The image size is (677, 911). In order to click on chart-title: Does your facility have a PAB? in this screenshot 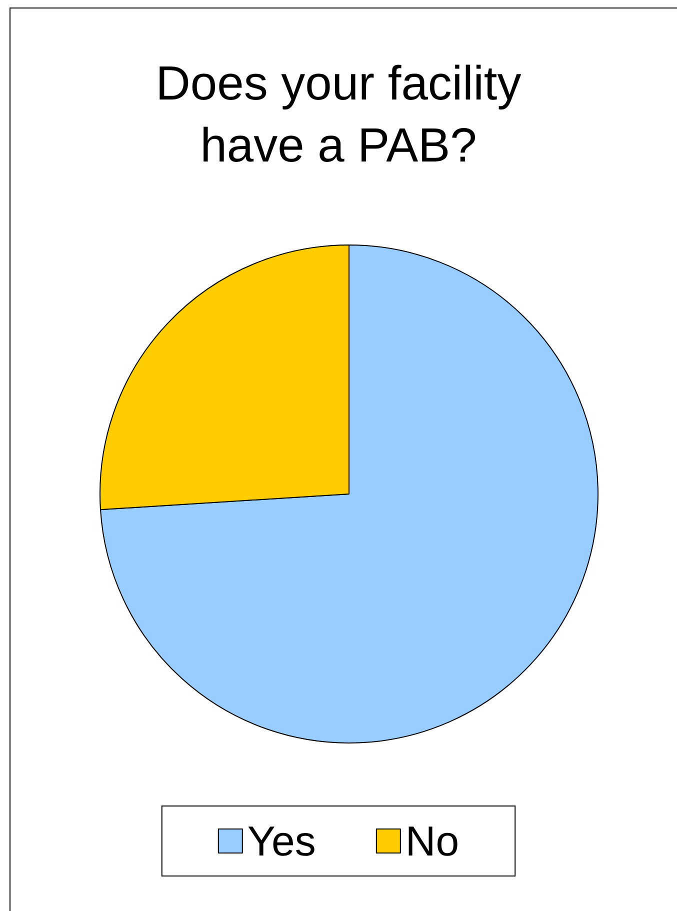, I will do `click(339, 115)`.